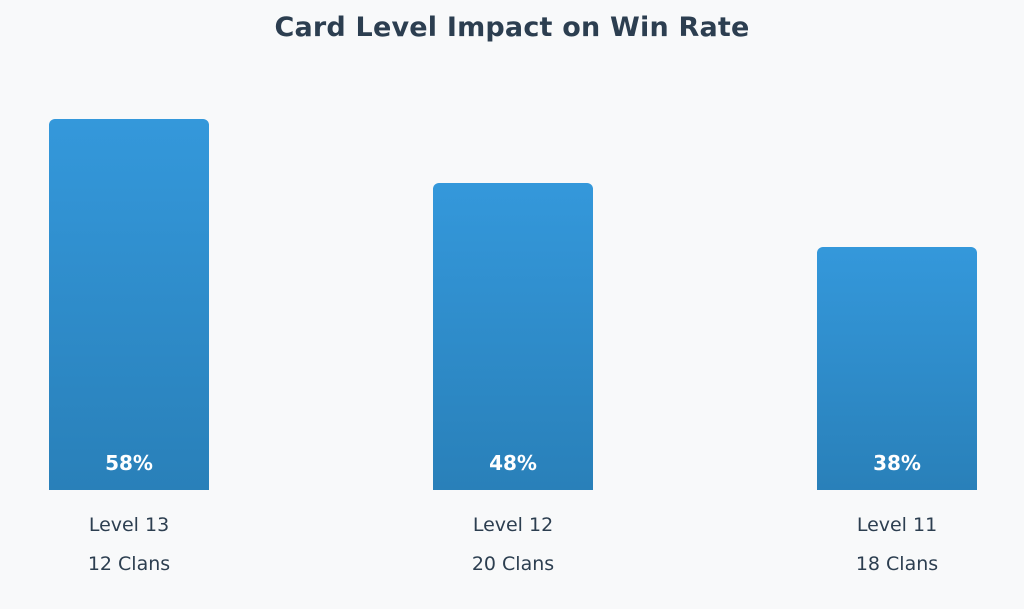 This screenshot has width=1024, height=609. What do you see at coordinates (897, 462) in the screenshot?
I see `bar-value-label: 38%` at bounding box center [897, 462].